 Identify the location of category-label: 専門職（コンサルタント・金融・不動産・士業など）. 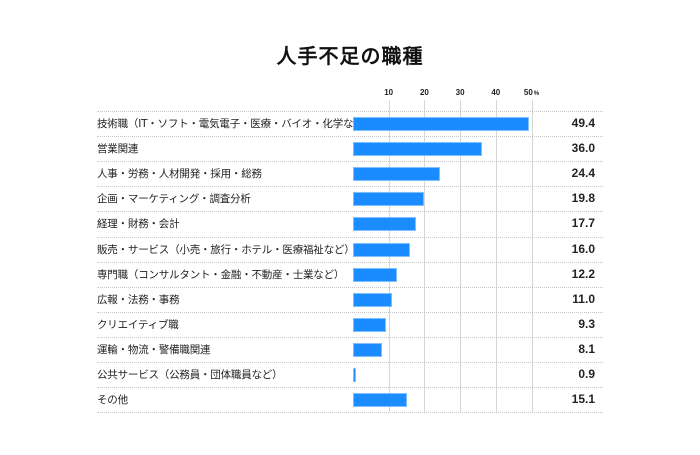
(221, 274).